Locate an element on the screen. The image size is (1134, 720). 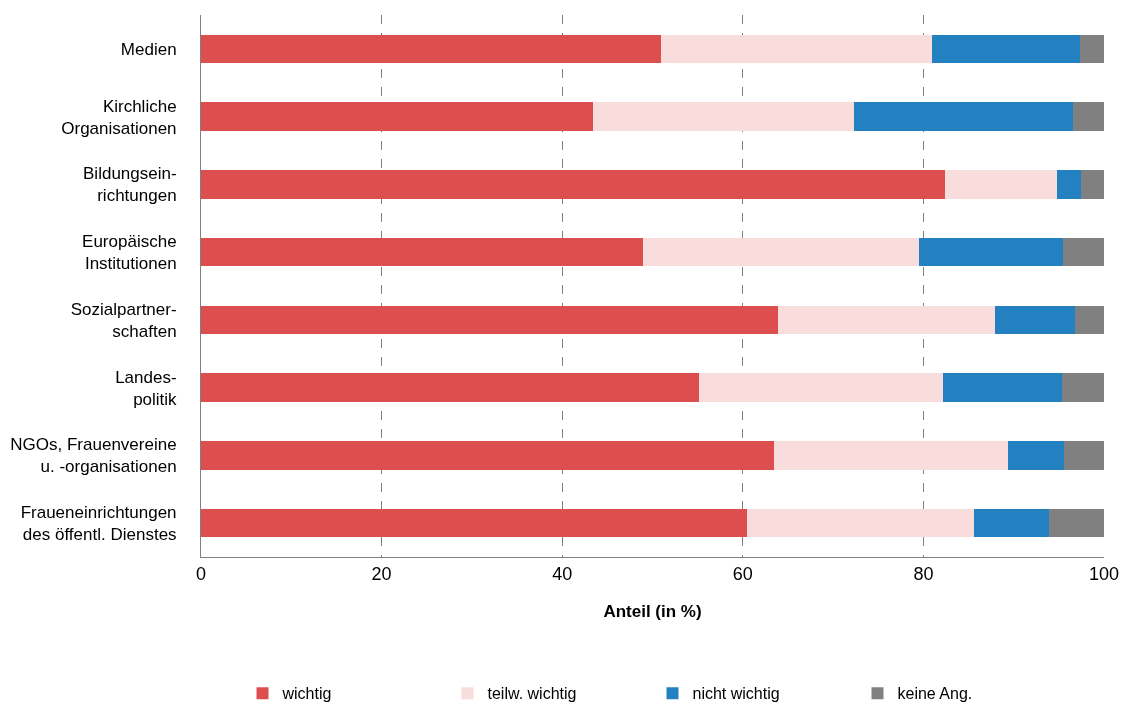
y-tick-label: Europäische Institutionen is located at coordinates (129, 253).